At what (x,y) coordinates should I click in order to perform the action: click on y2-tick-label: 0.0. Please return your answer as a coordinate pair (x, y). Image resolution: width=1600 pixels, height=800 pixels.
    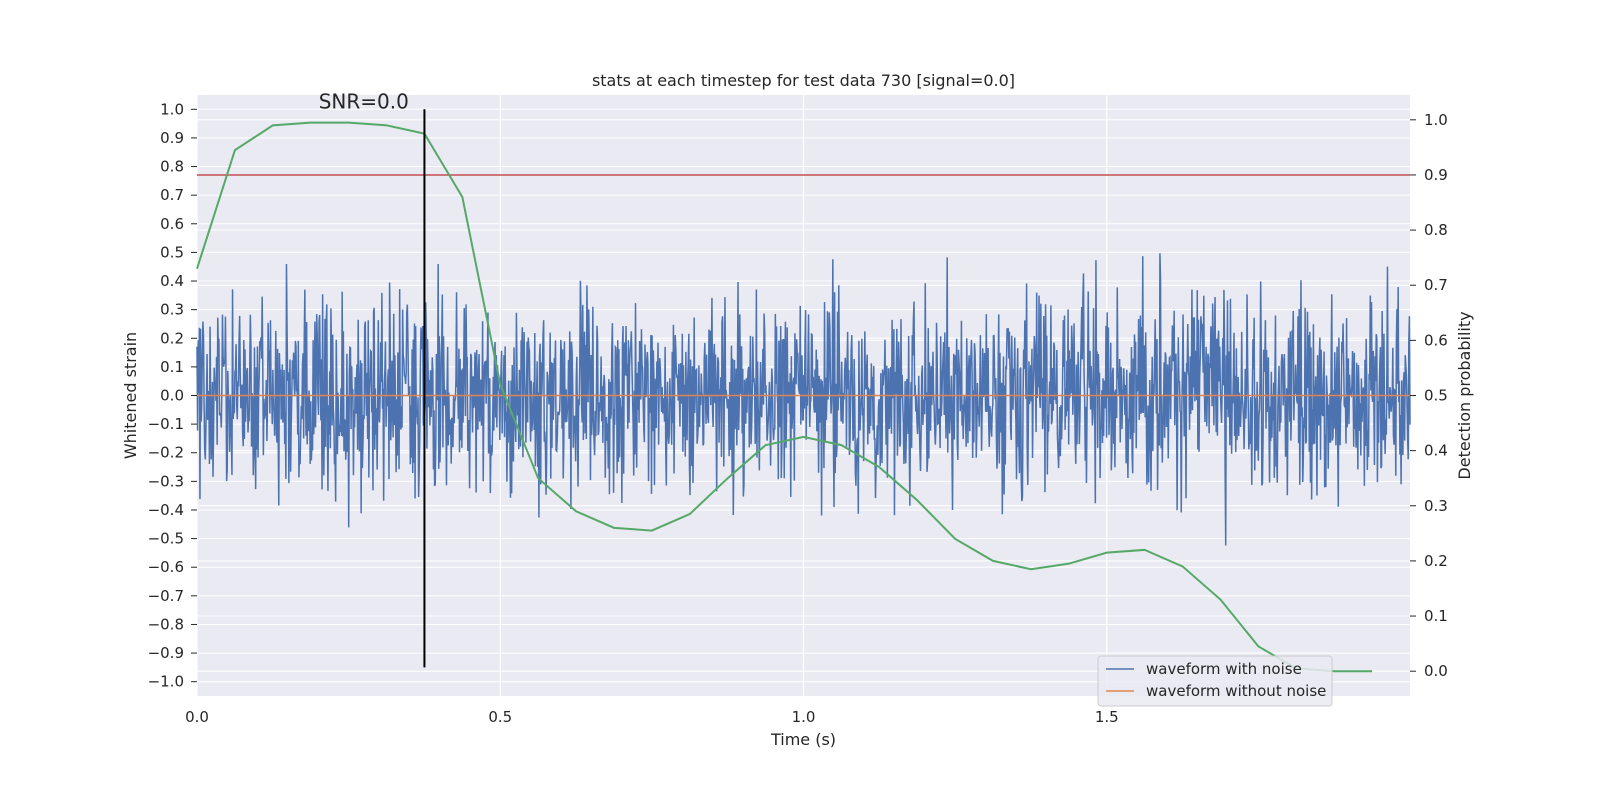
    Looking at the image, I should click on (1436, 671).